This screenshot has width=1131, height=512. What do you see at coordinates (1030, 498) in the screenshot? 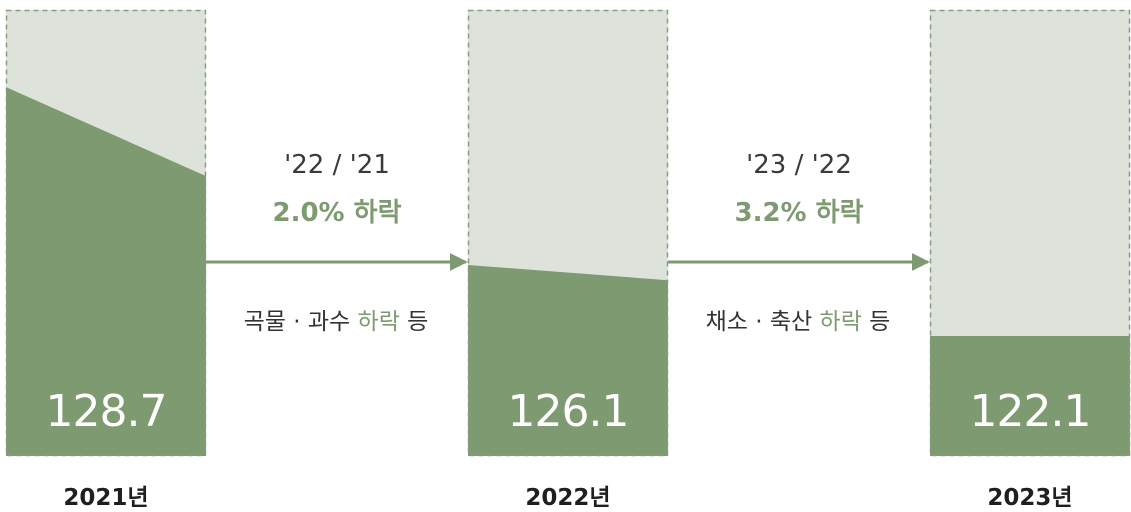
I see `year-label-2023: 2023년` at bounding box center [1030, 498].